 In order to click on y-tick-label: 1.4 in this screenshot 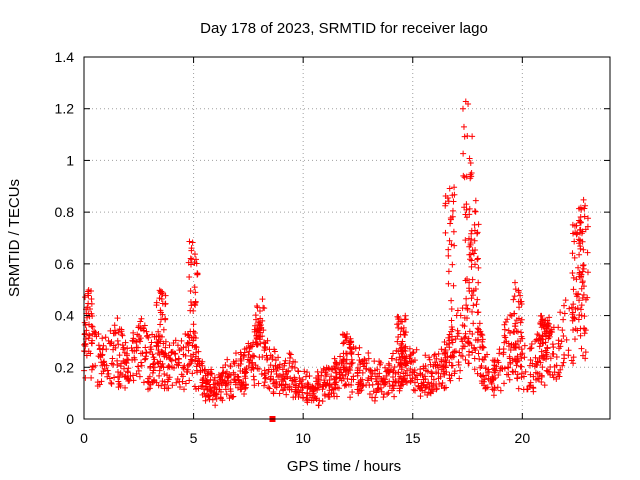, I will do `click(65, 57)`.